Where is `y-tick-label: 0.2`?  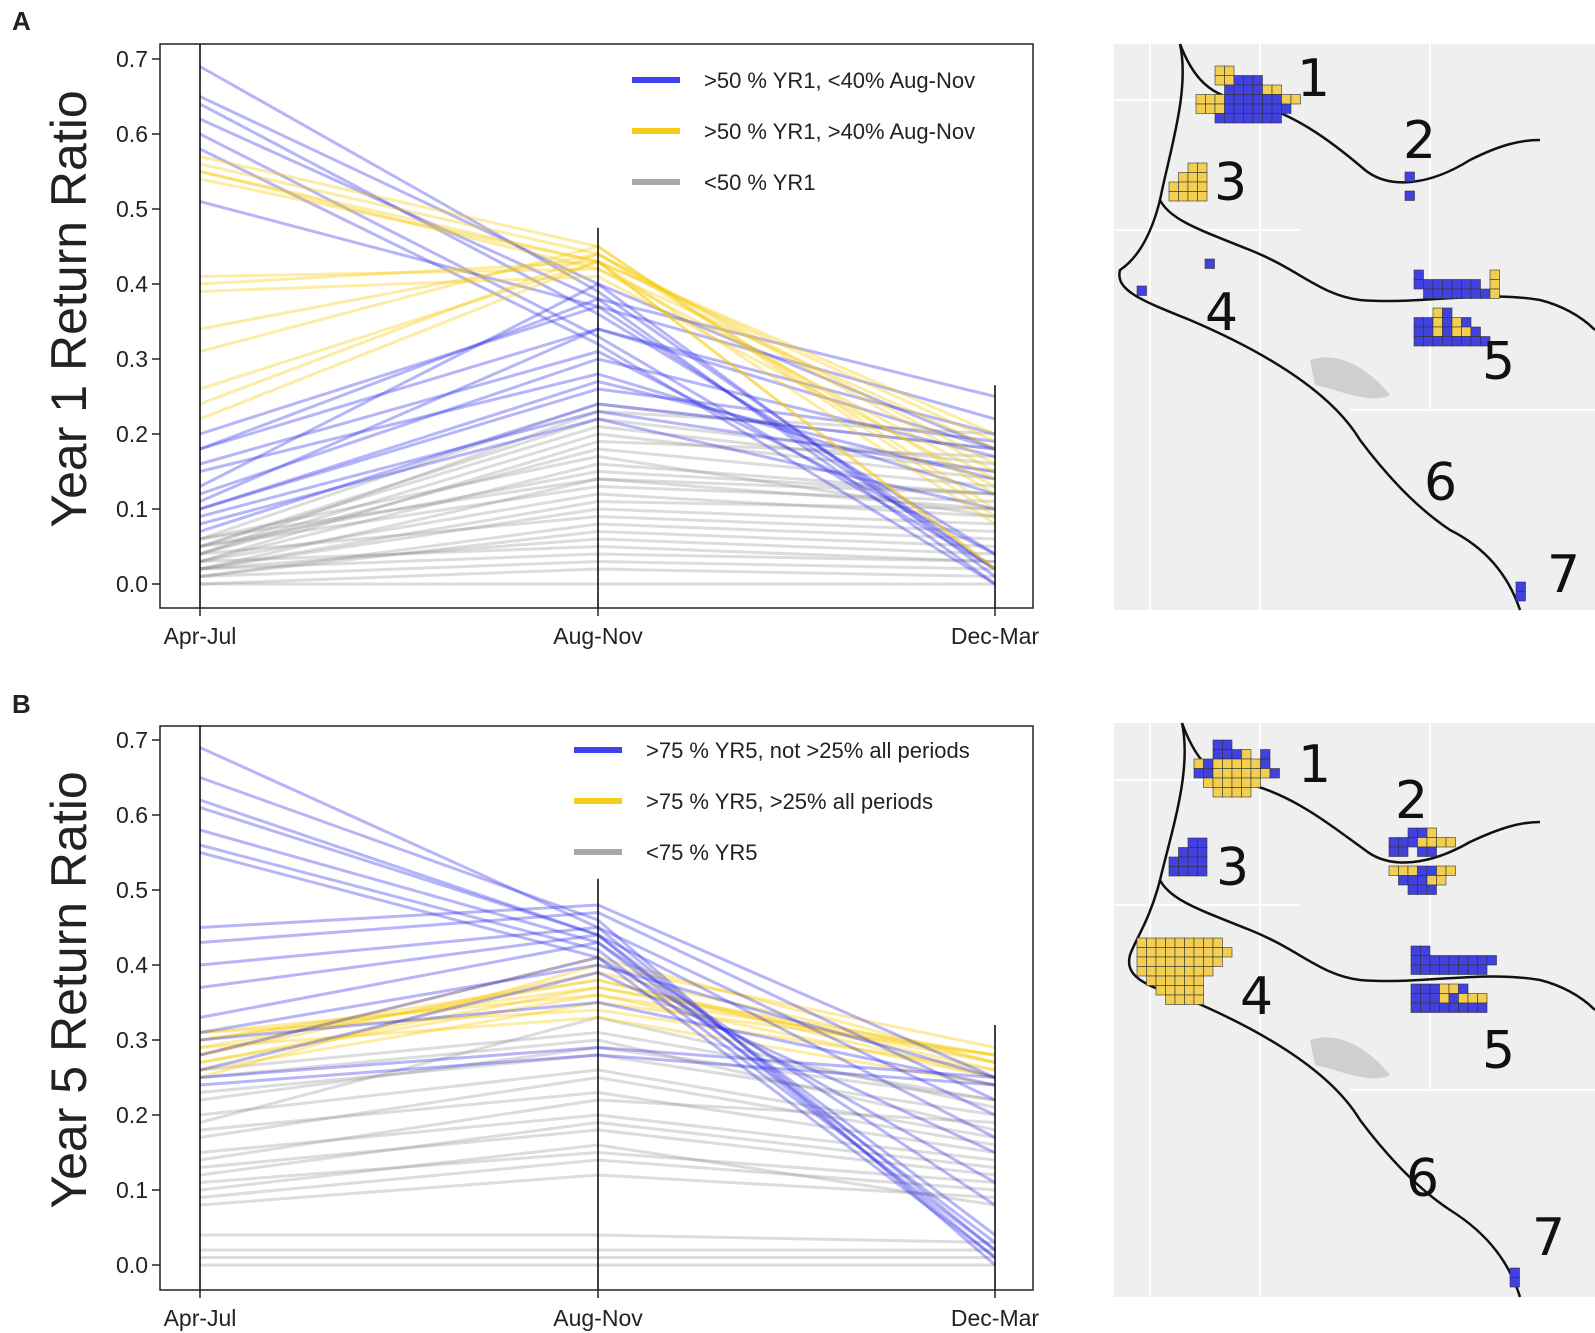 y-tick-label: 0.2 is located at coordinates (132, 434).